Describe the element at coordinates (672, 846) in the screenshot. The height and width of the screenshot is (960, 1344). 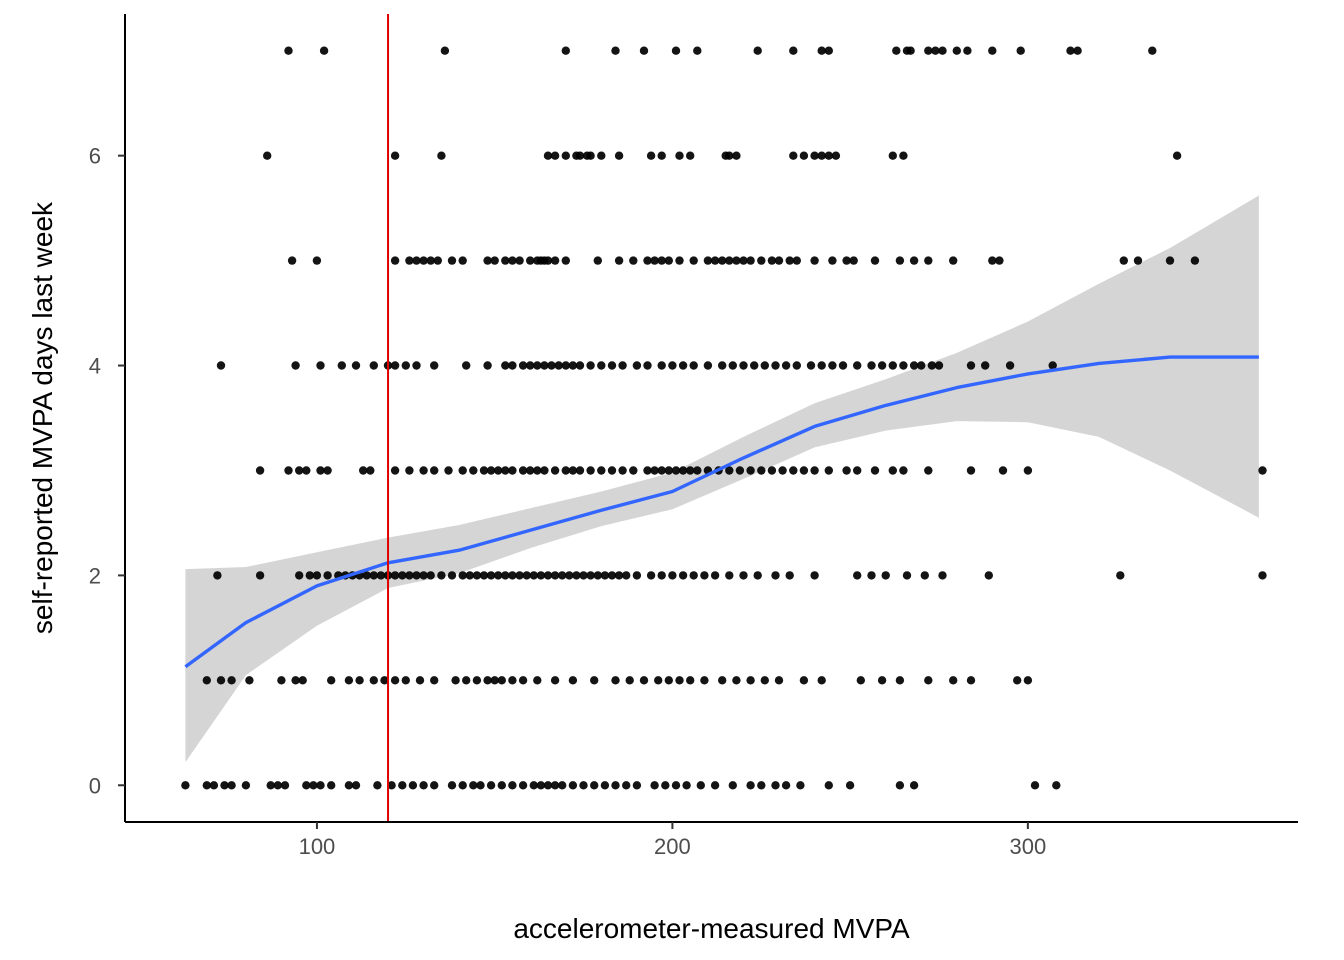
I see `x-tick-label: 200` at that location.